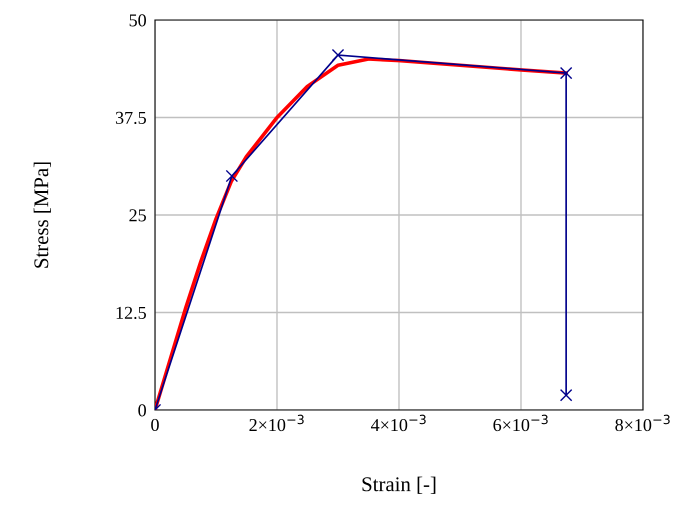  Describe the element at coordinates (399, 485) in the screenshot. I see `x-axis-title: Strain [-]` at that location.